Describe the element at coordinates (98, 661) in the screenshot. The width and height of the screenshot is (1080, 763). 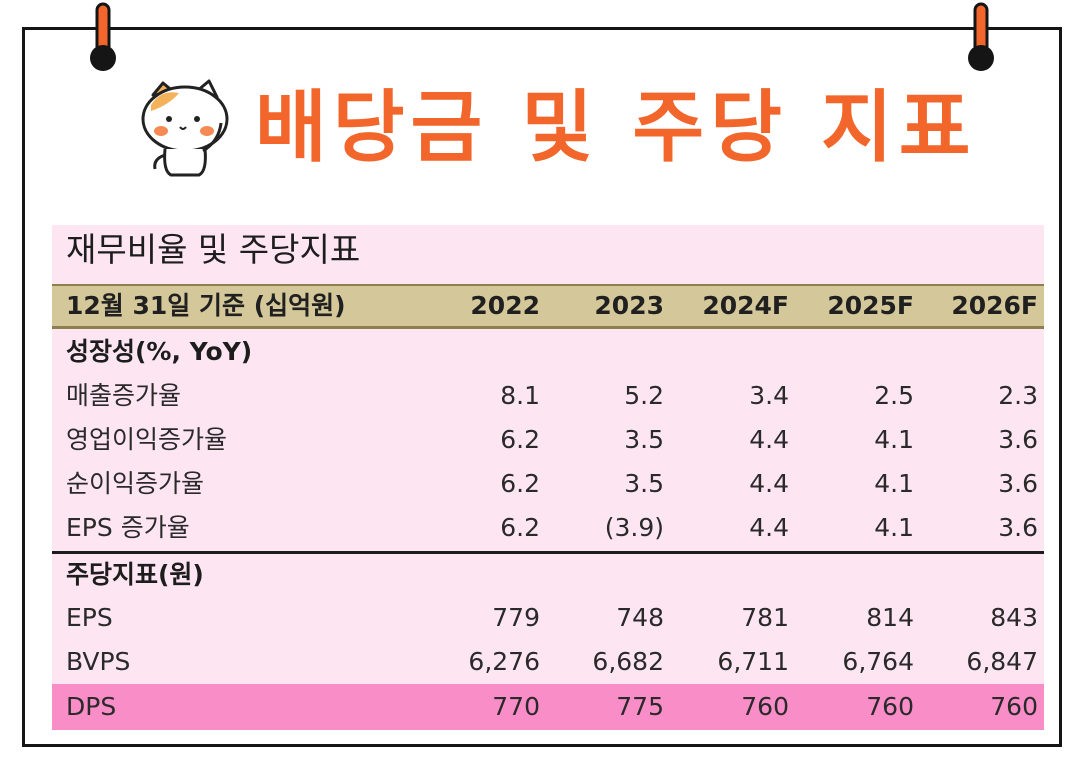
I see `row-label: BVPS` at that location.